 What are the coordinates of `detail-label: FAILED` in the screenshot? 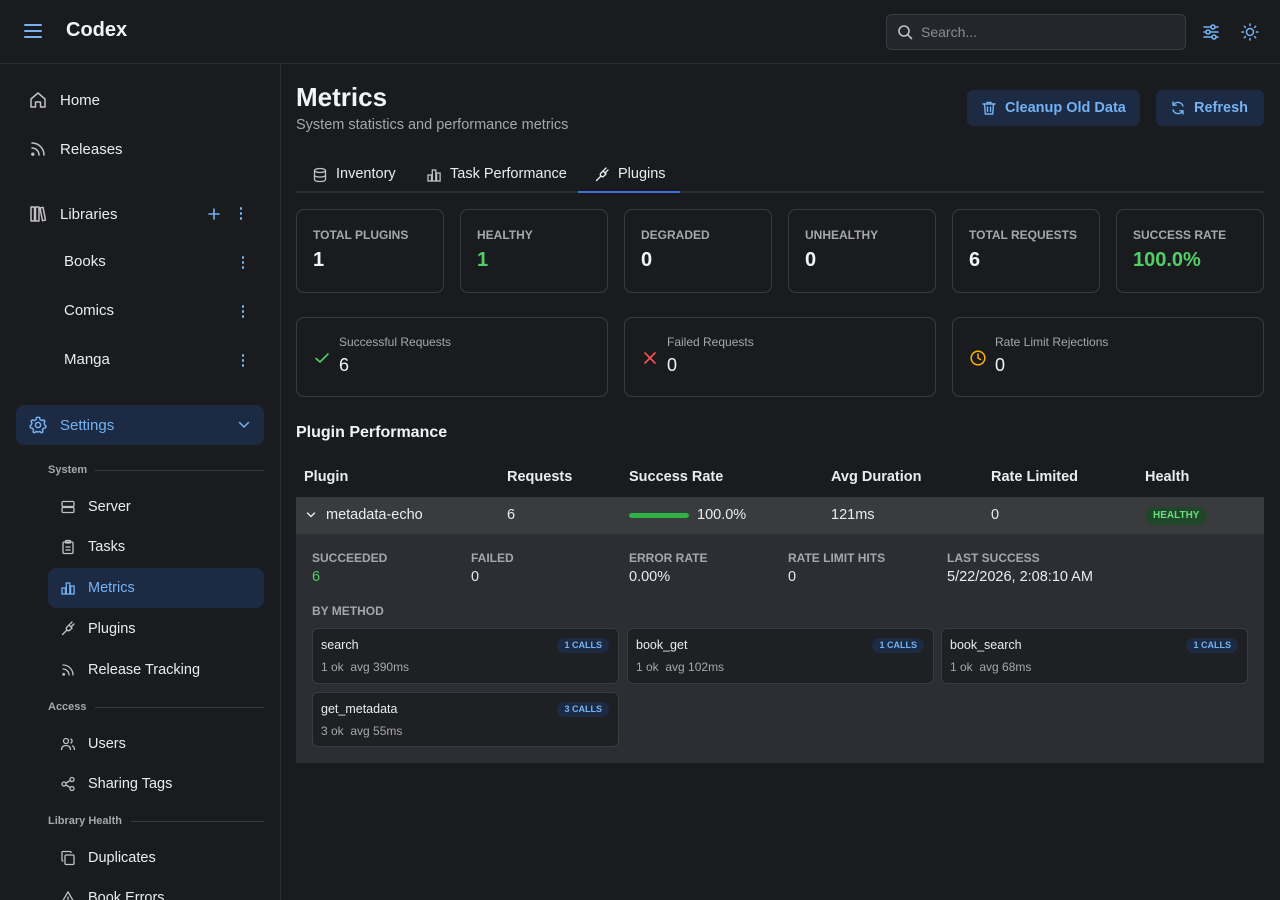 It's located at (492, 558).